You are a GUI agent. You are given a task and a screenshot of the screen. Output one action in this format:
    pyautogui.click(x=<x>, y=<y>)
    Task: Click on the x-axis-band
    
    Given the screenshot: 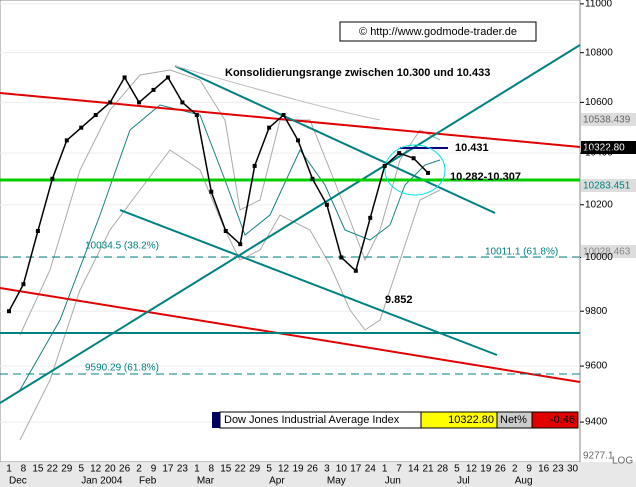 What is the action you would take?
    pyautogui.click(x=318, y=474)
    